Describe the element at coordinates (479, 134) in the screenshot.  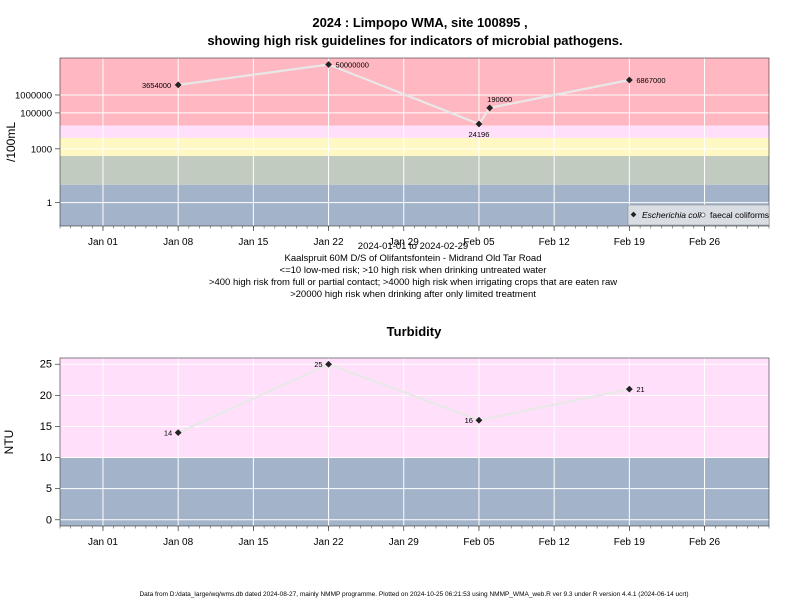
I see `data-label: 24196` at that location.